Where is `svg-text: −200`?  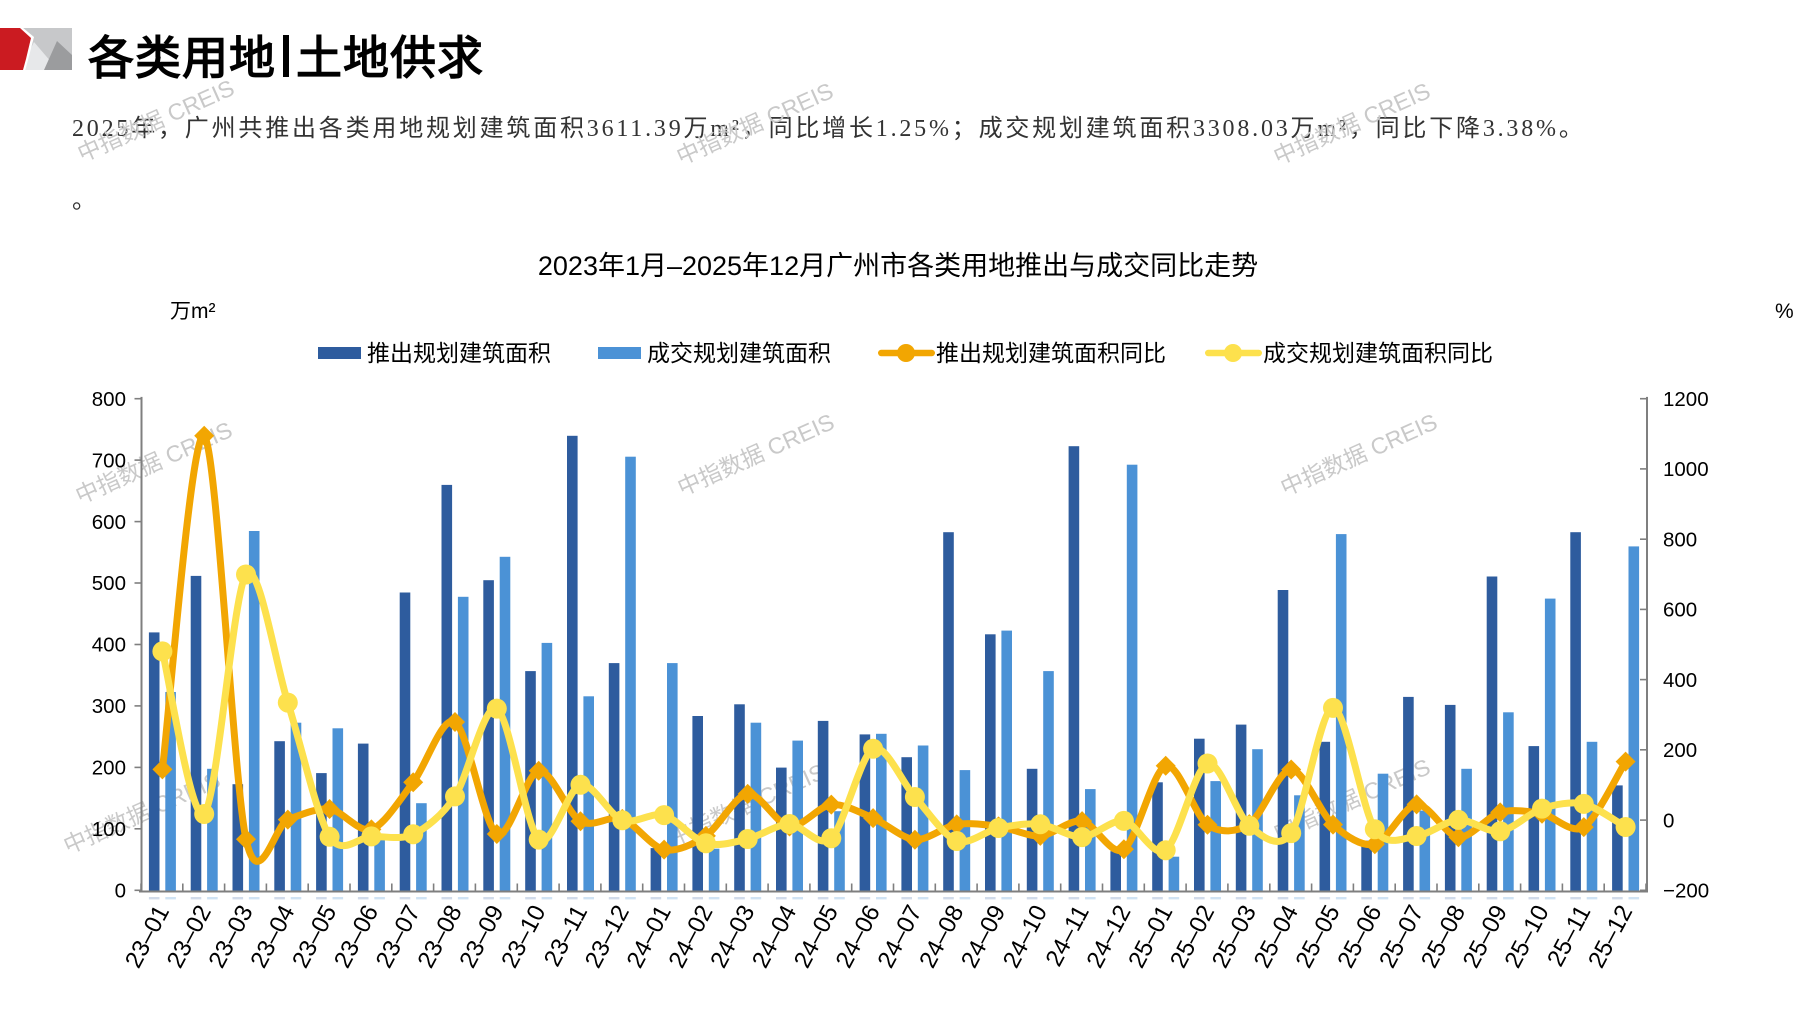 svg-text: −200 is located at coordinates (1686, 891).